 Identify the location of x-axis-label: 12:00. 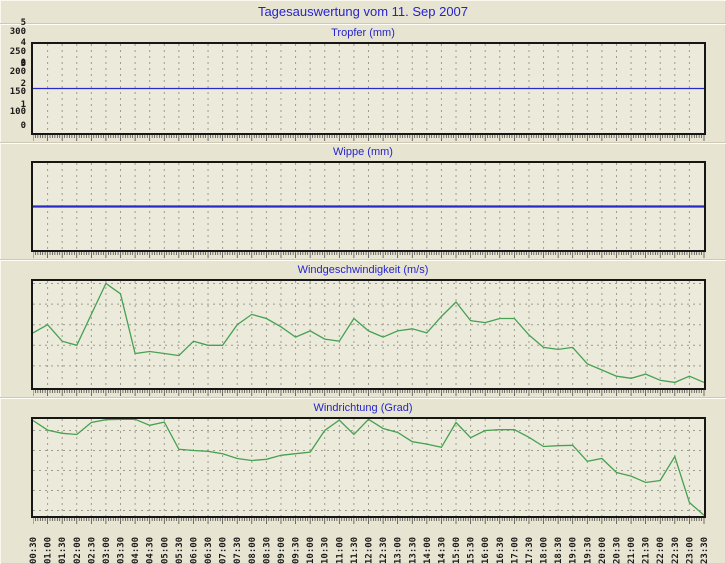
(370, 550).